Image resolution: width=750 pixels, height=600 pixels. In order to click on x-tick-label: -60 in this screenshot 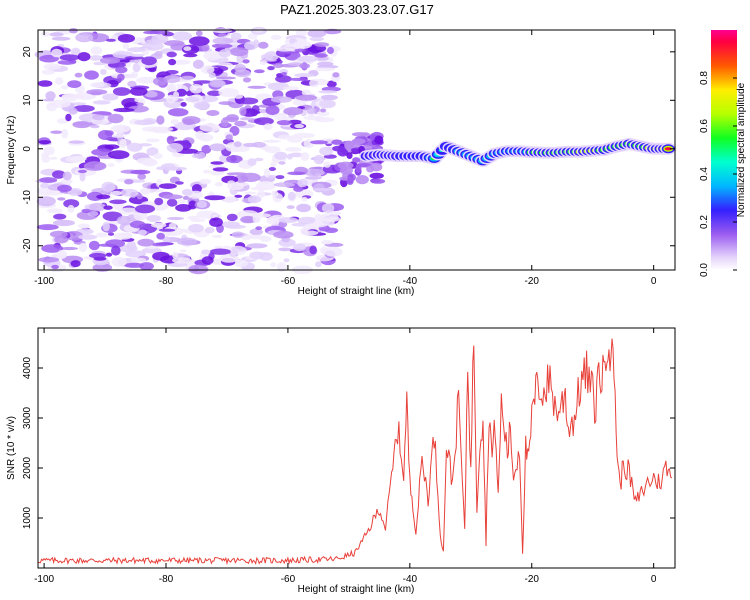, I will do `click(288, 579)`.